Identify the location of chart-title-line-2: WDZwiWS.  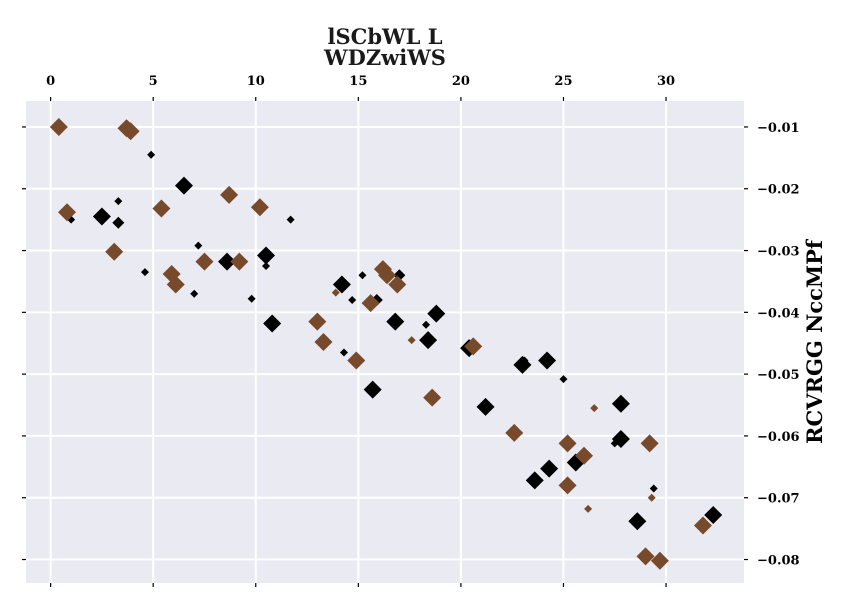
(384, 57).